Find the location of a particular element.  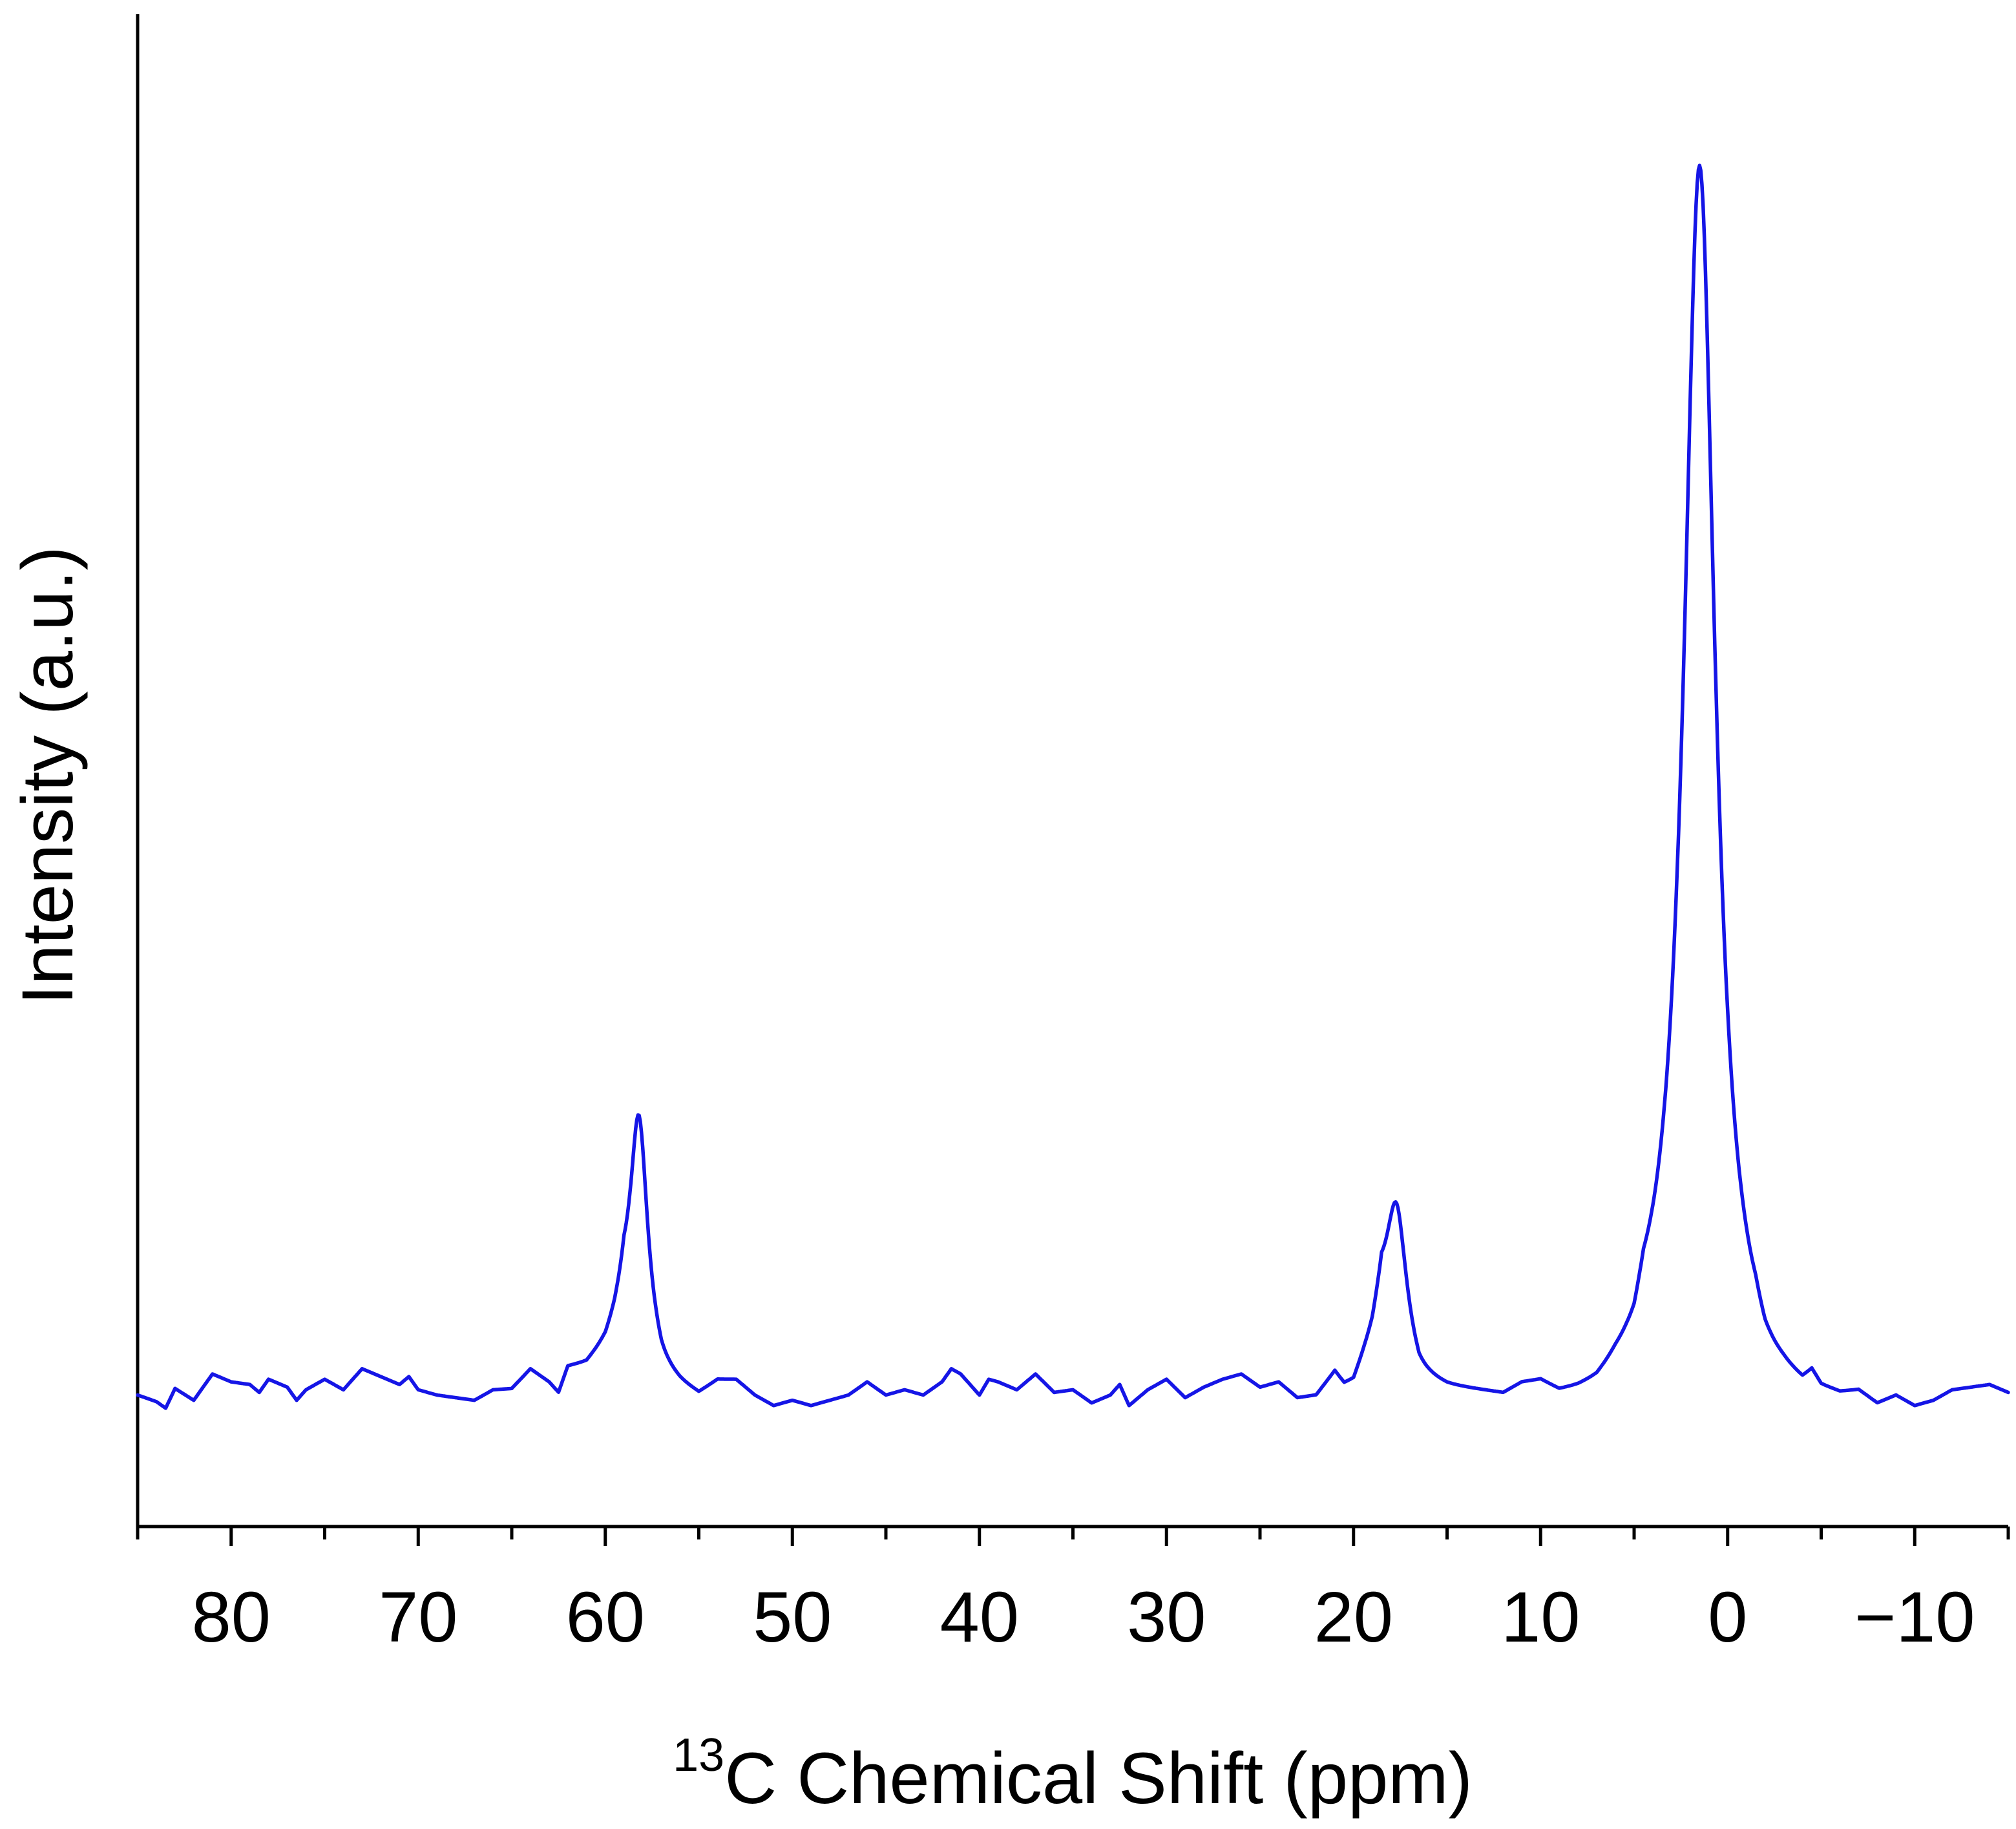

x-tick-label-70: 70 is located at coordinates (418, 1617).